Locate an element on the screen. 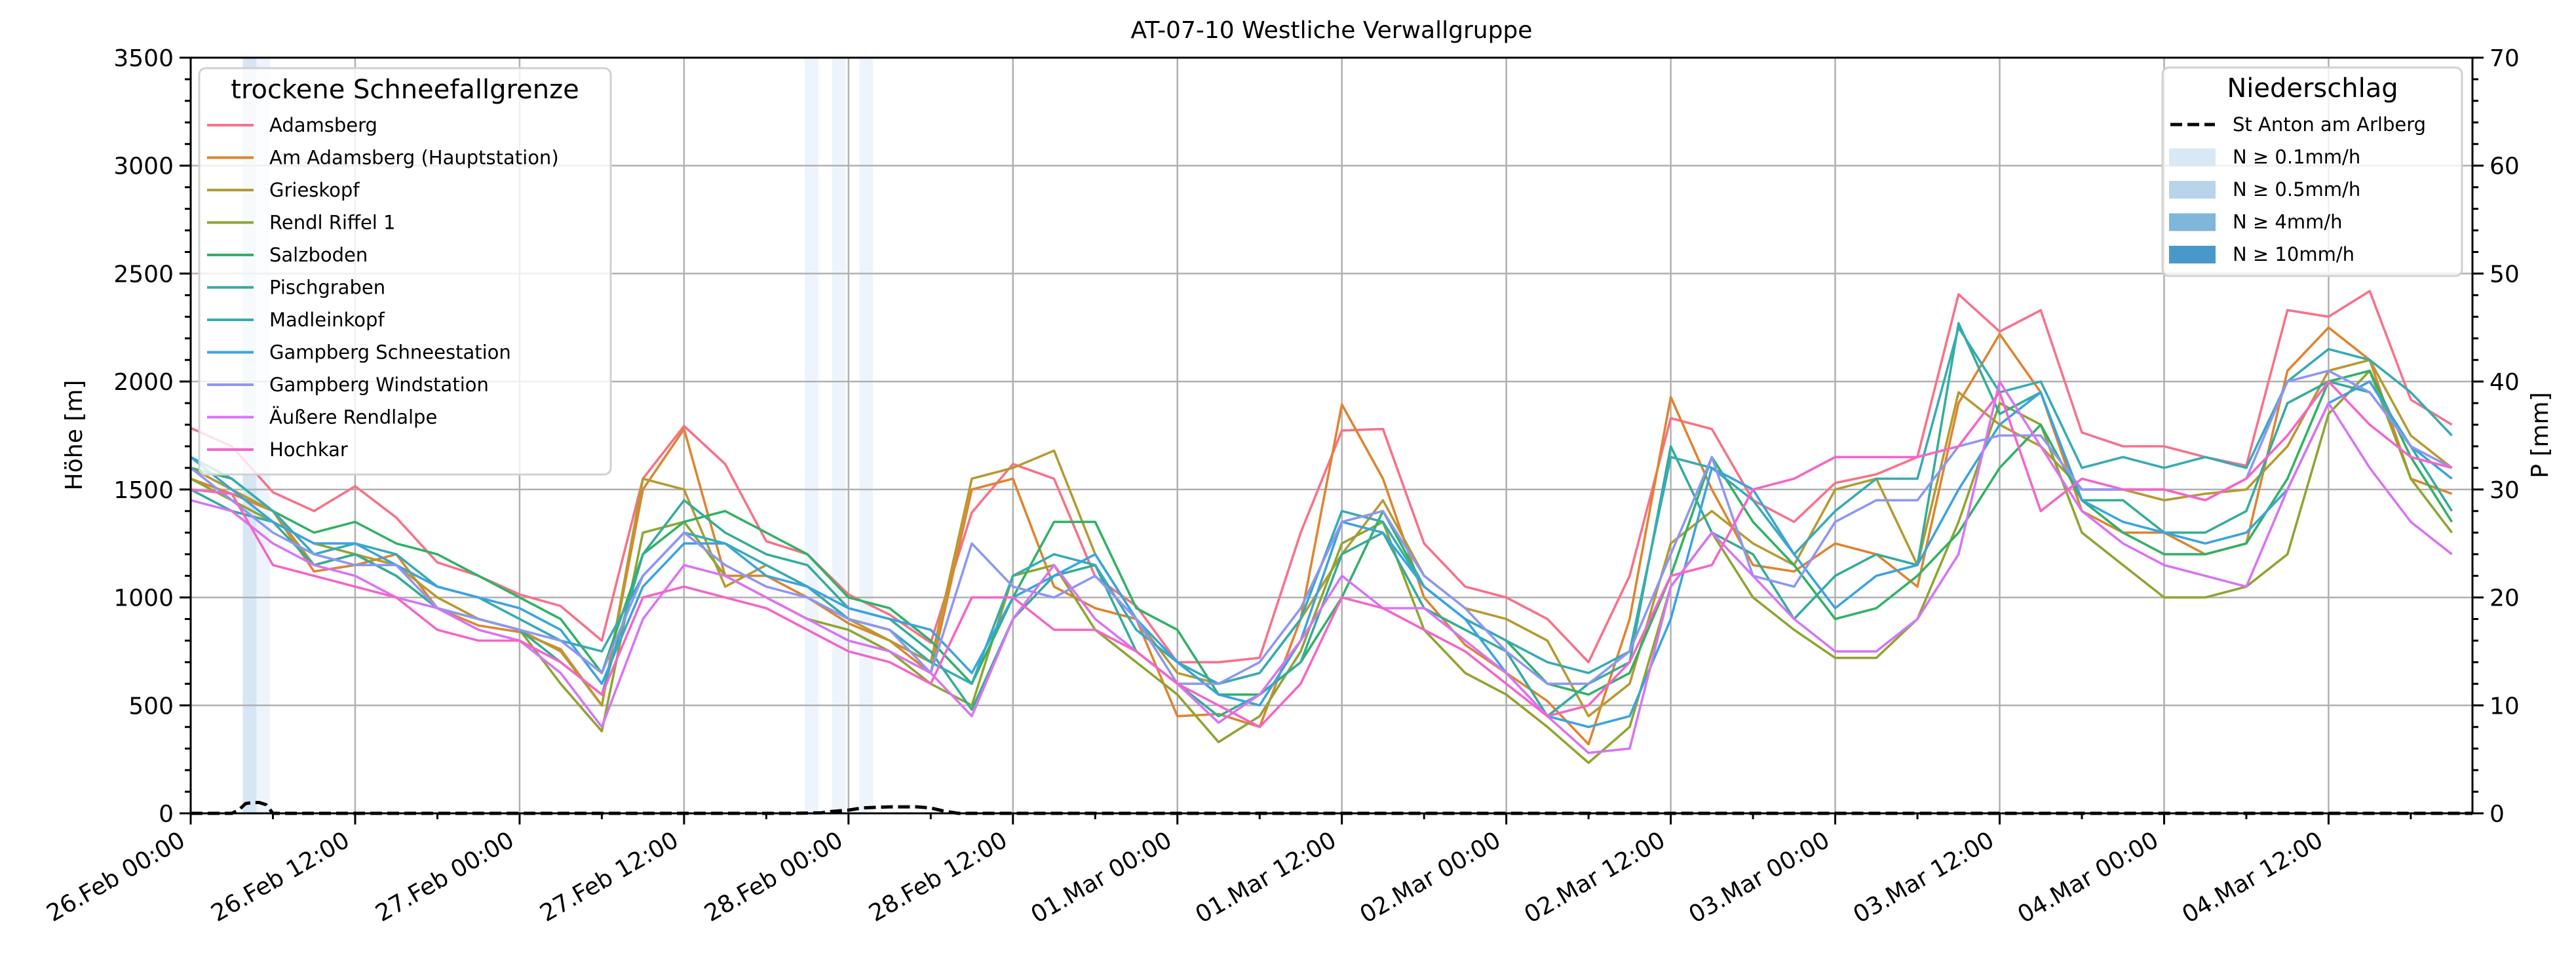 The height and width of the screenshot is (968, 2576). precip-line-st-anton is located at coordinates (1331, 808).